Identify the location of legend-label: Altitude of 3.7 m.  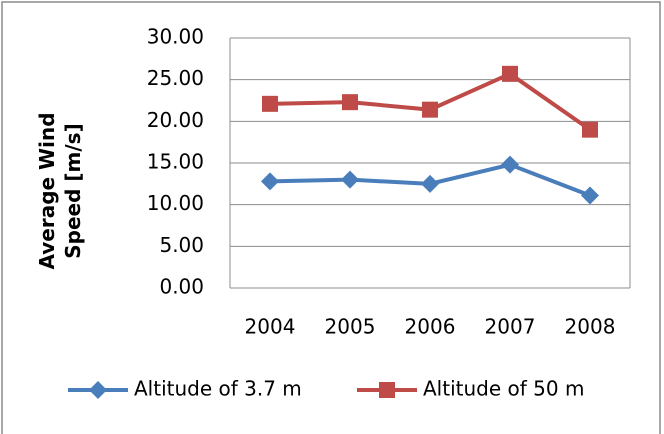
(218, 389).